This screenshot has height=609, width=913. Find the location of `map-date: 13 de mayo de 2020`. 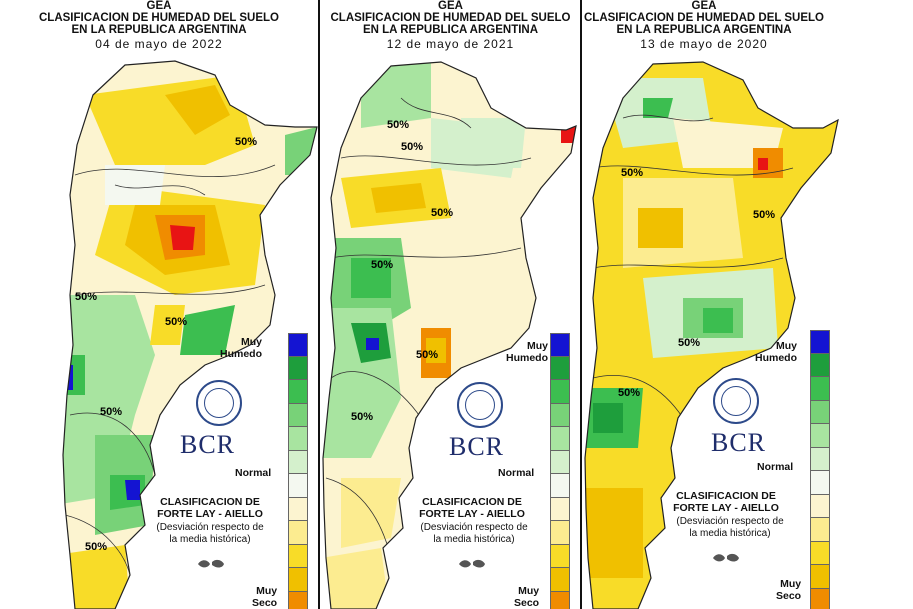

map-date: 13 de mayo de 2020 is located at coordinates (704, 44).